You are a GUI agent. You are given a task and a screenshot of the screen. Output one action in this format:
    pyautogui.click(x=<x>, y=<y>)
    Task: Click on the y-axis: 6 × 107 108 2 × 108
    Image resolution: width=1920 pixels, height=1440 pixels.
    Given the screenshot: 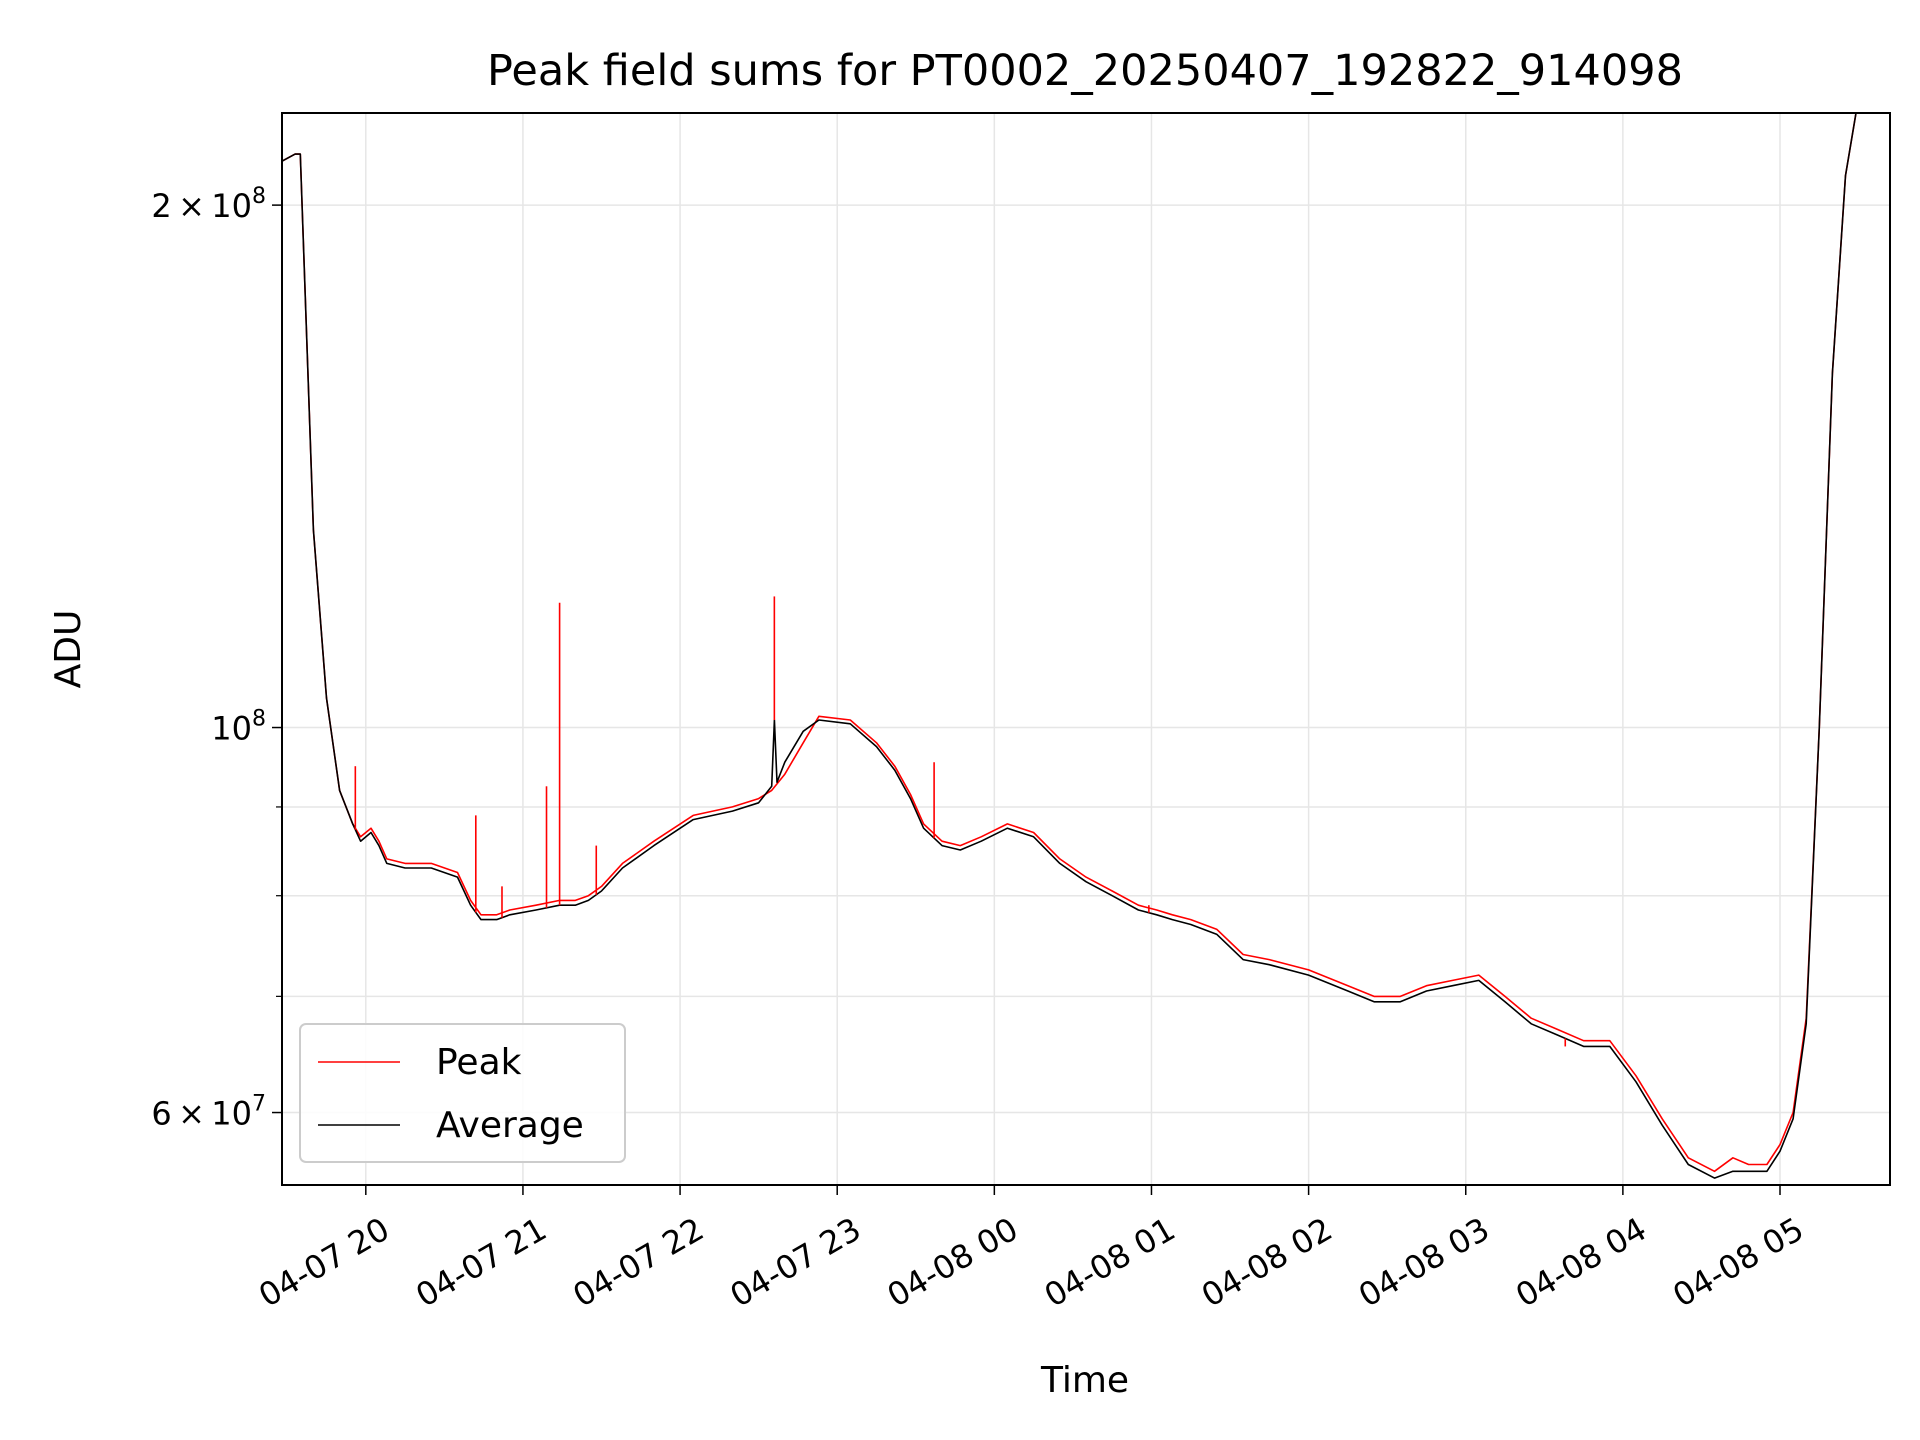 What is the action you would take?
    pyautogui.click(x=216, y=658)
    